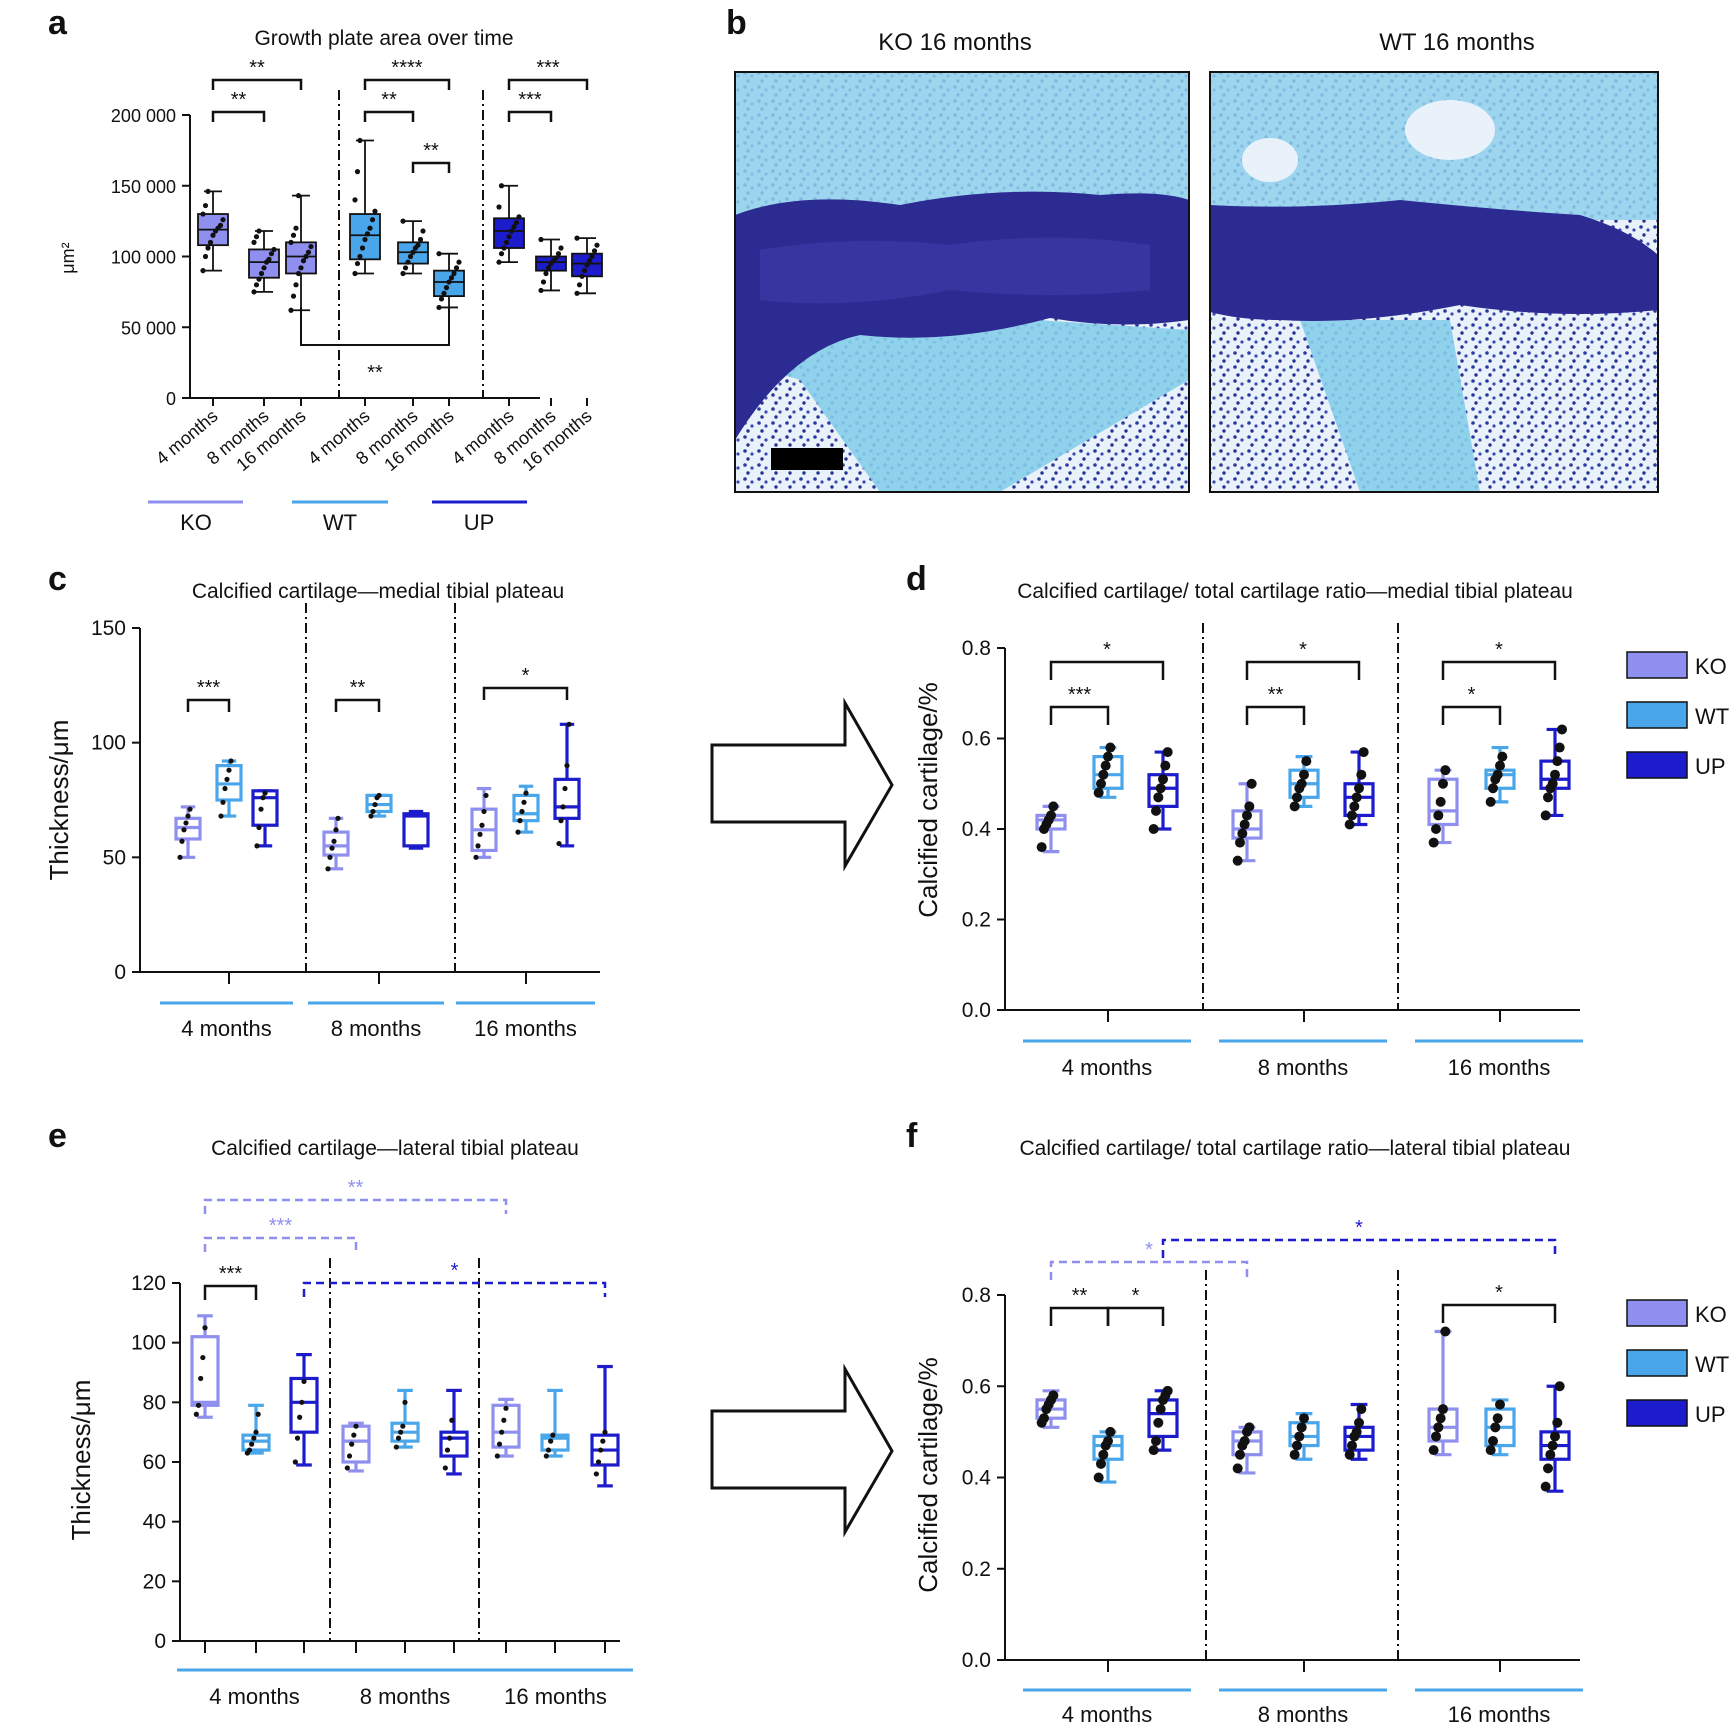 The height and width of the screenshot is (1734, 1733). Describe the element at coordinates (356, 1188) in the screenshot. I see `bracket-label-e-1: **` at that location.